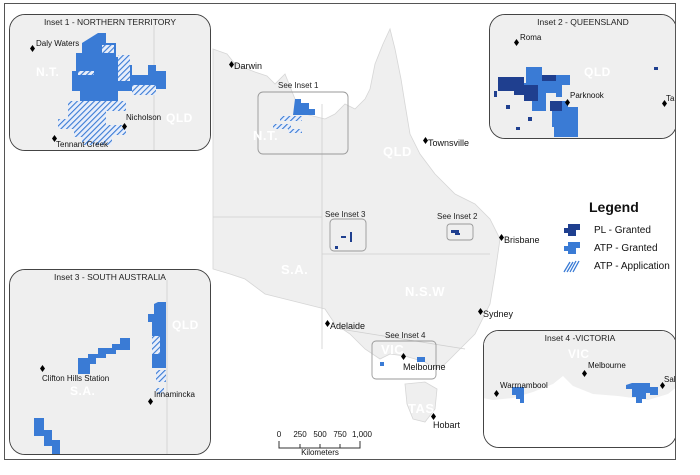 Image resolution: width=700 pixels, height=475 pixels. Describe the element at coordinates (405, 335) in the screenshot. I see `see-inset-4-label: See Inset 4` at that location.